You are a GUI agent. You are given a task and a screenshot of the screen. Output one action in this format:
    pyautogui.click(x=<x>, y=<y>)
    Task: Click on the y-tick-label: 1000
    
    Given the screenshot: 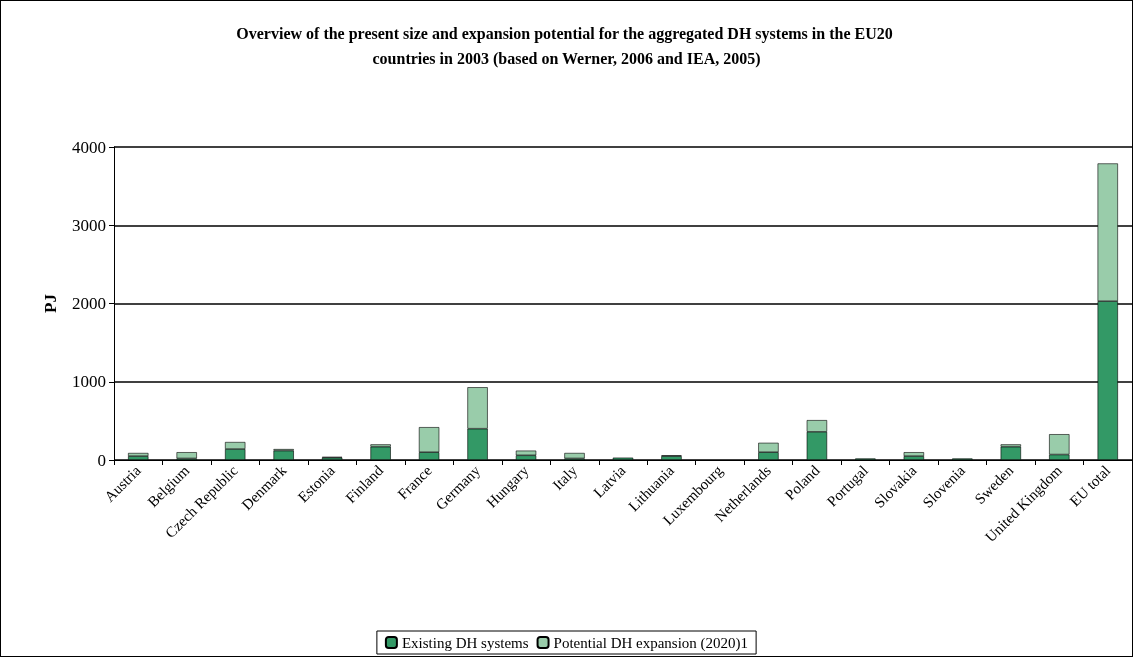 What is the action you would take?
    pyautogui.click(x=89, y=382)
    